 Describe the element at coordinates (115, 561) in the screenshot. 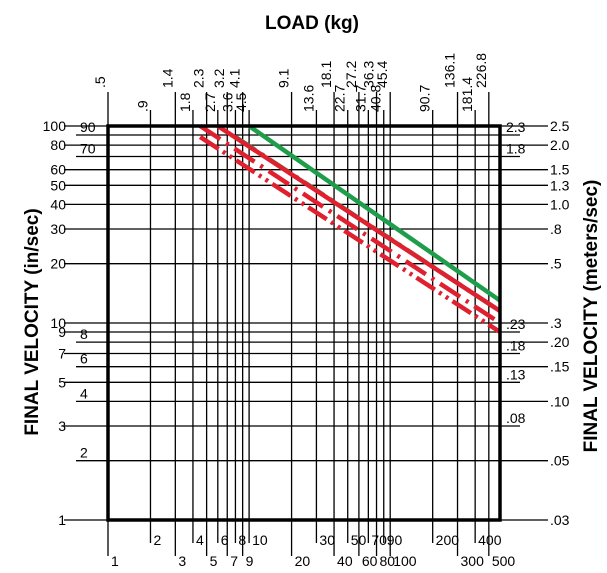

I see `bottom-tick-label: 1` at that location.